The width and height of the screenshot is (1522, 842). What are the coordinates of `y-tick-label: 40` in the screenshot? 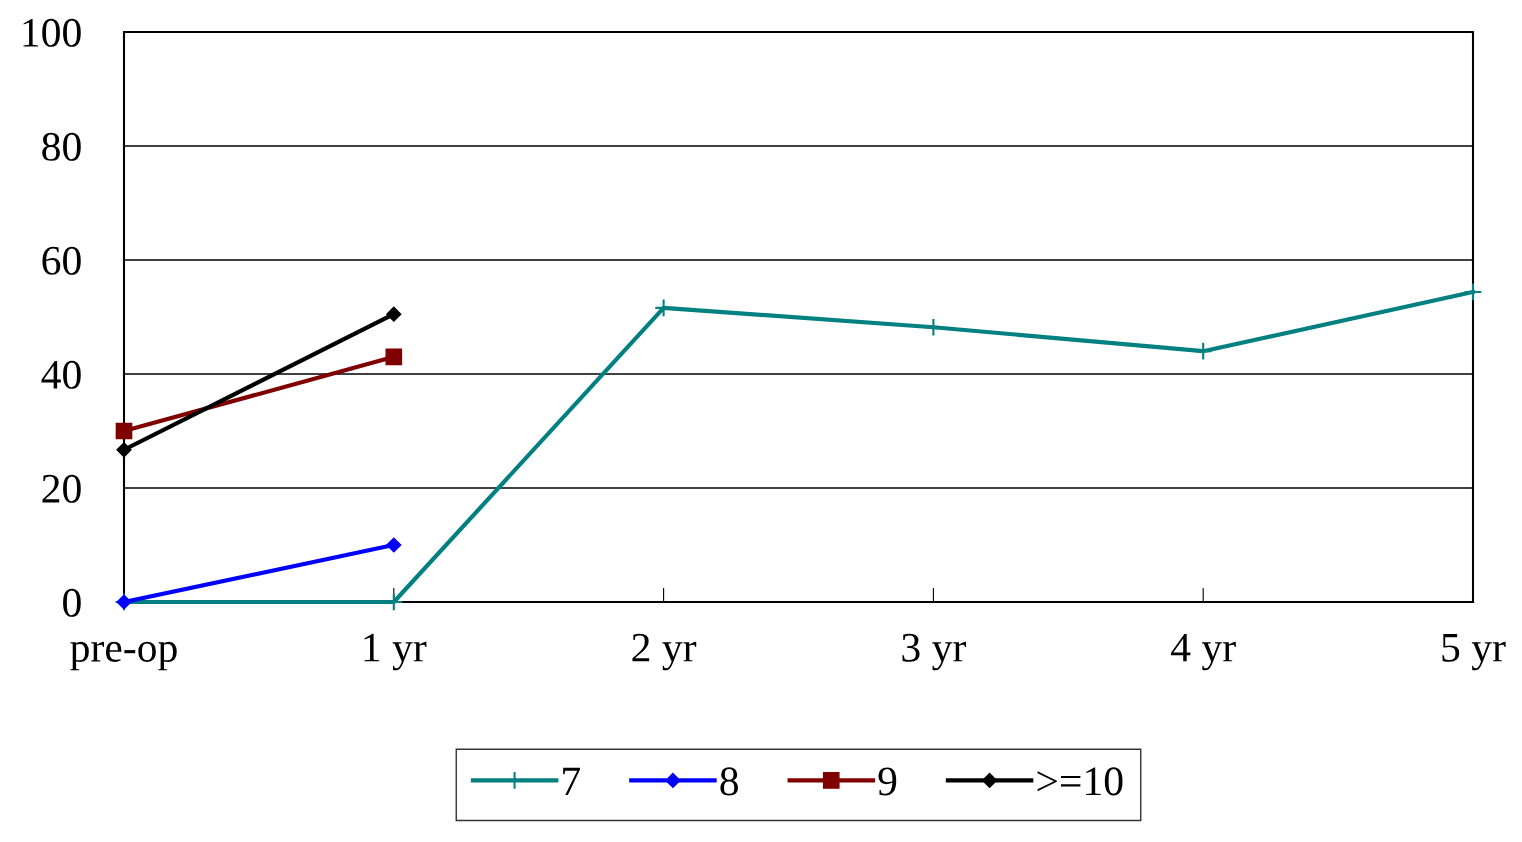 It's located at (61, 374).